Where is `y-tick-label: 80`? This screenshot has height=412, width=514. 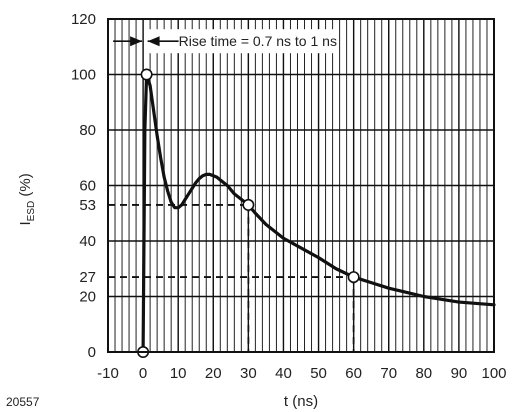
y-tick-label: 80 is located at coordinates (87, 130).